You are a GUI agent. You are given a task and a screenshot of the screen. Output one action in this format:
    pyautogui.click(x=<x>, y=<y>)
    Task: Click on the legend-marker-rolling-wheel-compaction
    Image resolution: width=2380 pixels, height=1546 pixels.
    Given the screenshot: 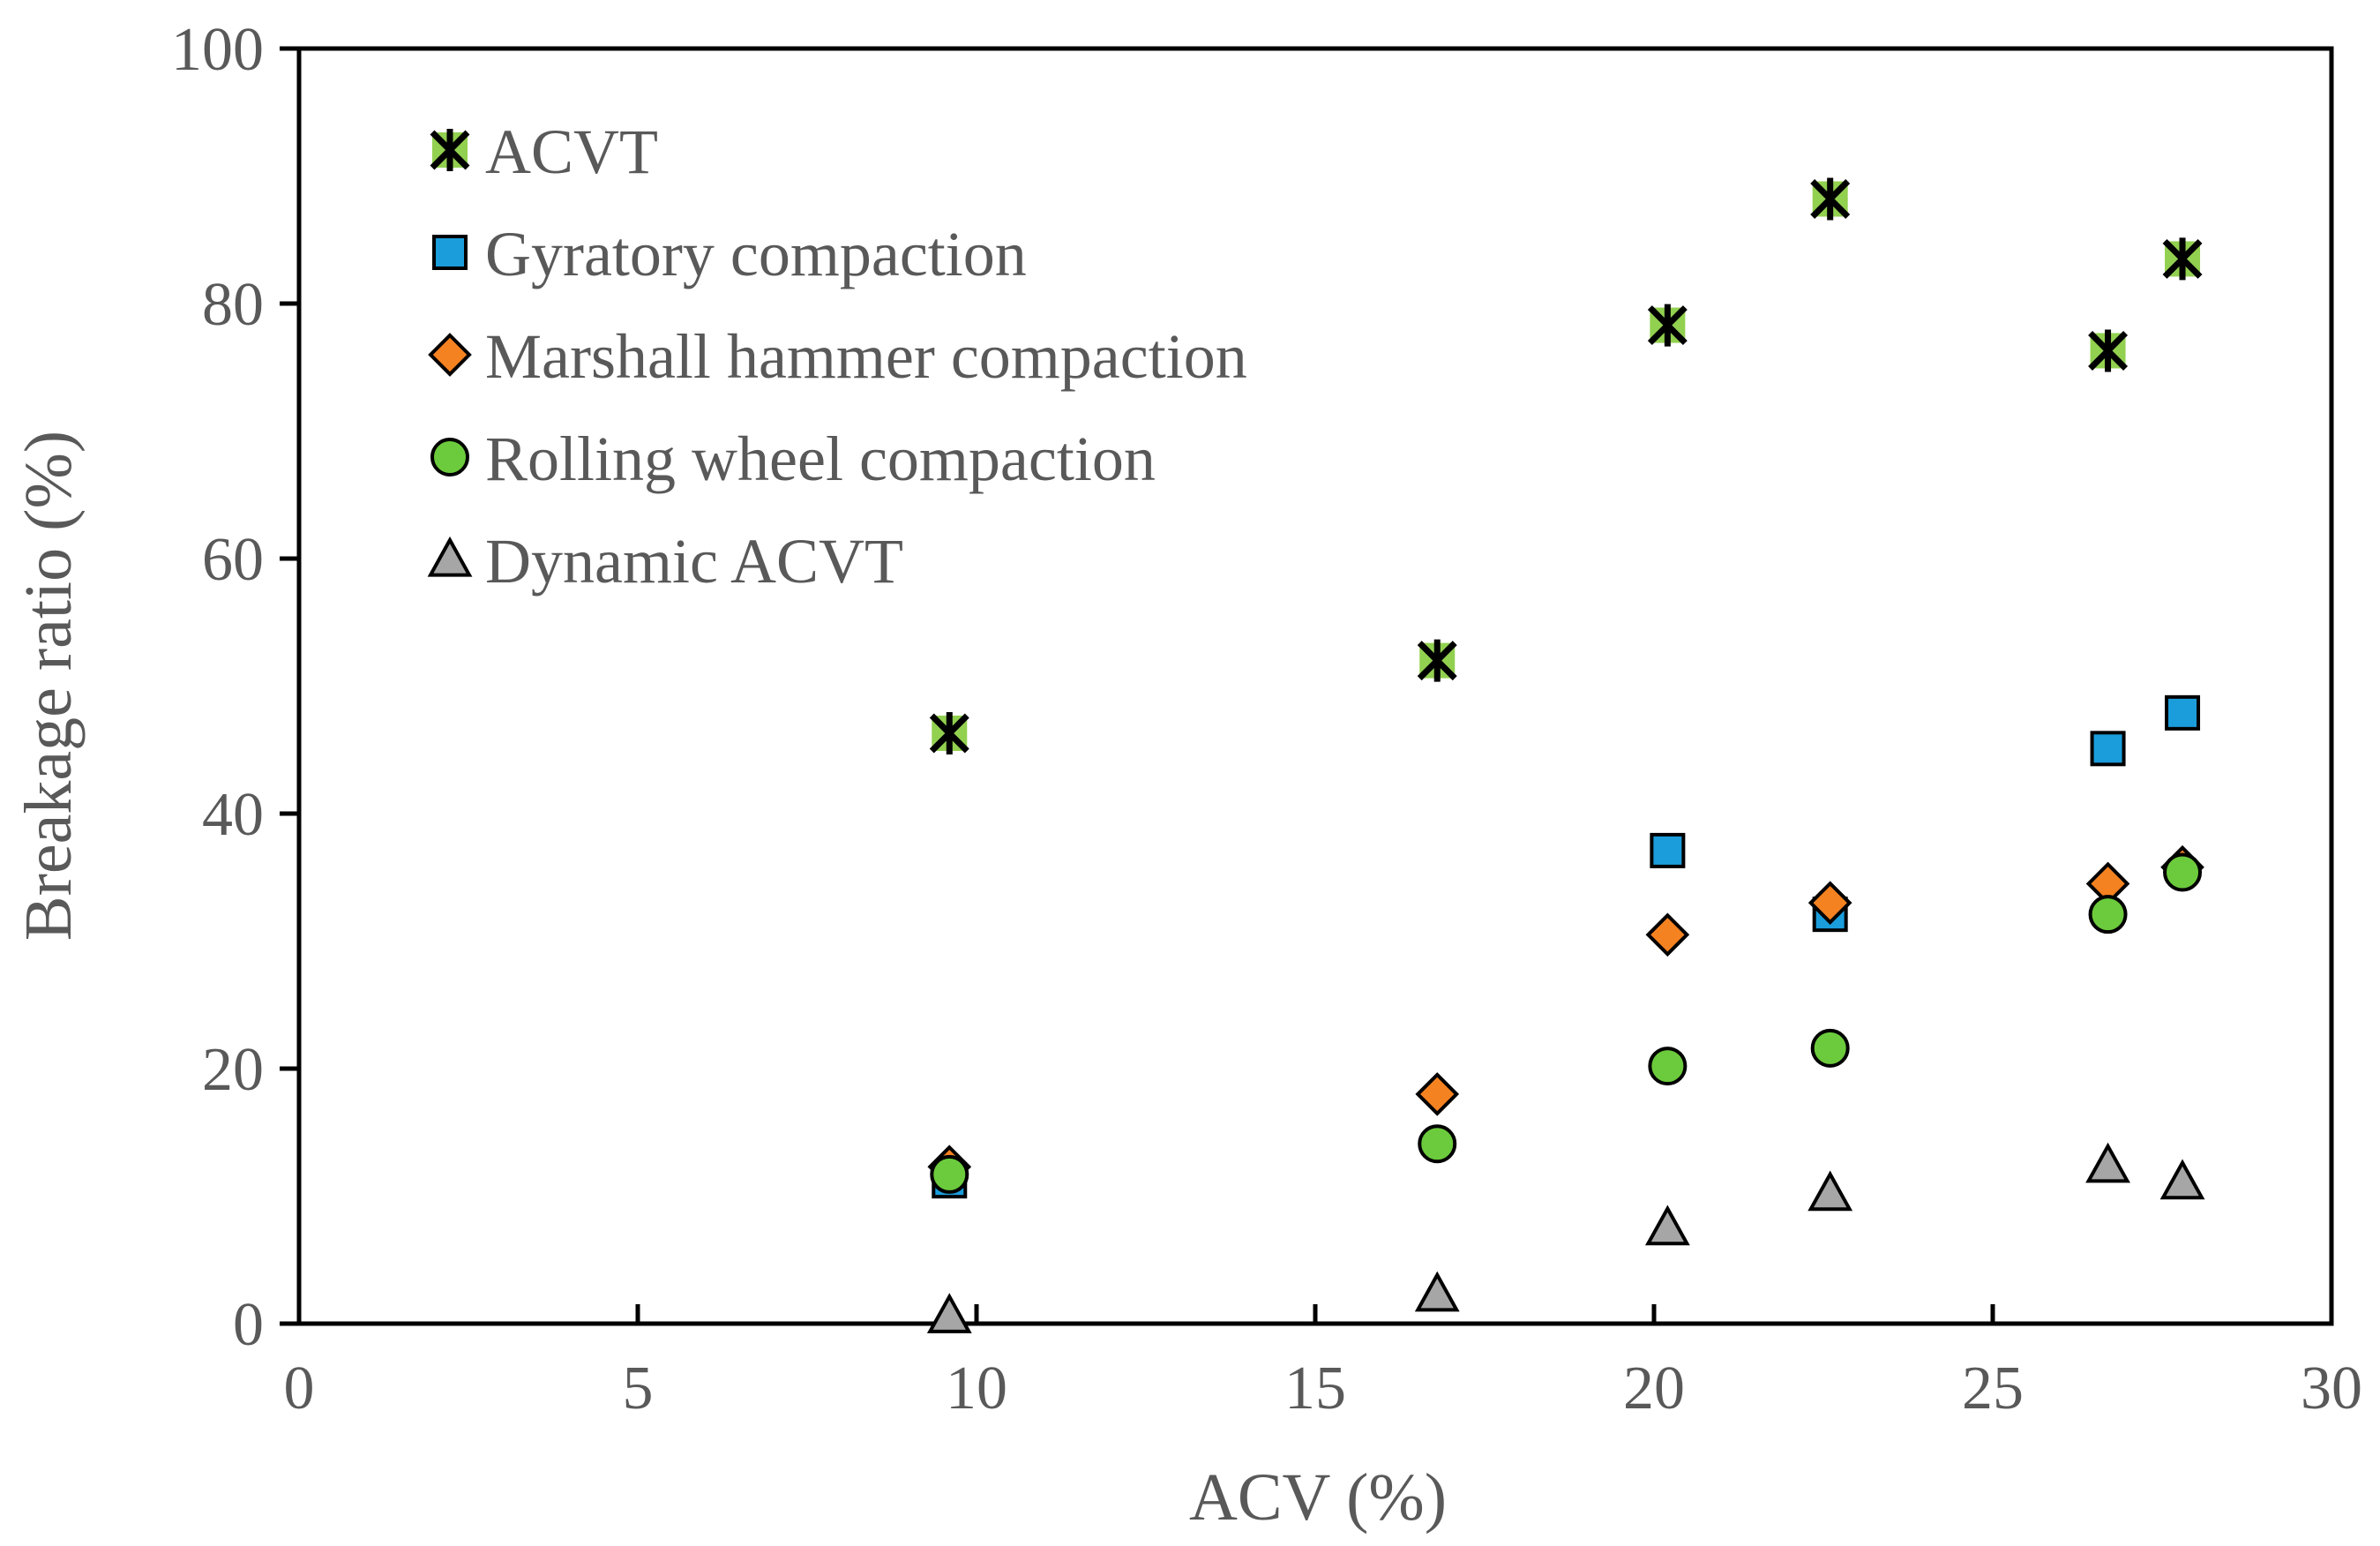 What is the action you would take?
    pyautogui.click(x=449, y=457)
    